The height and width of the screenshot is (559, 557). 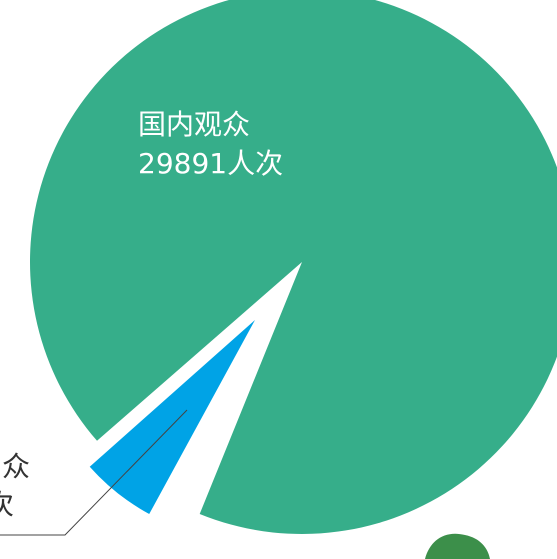 I want to click on slice-label: 众, so click(x=16, y=466).